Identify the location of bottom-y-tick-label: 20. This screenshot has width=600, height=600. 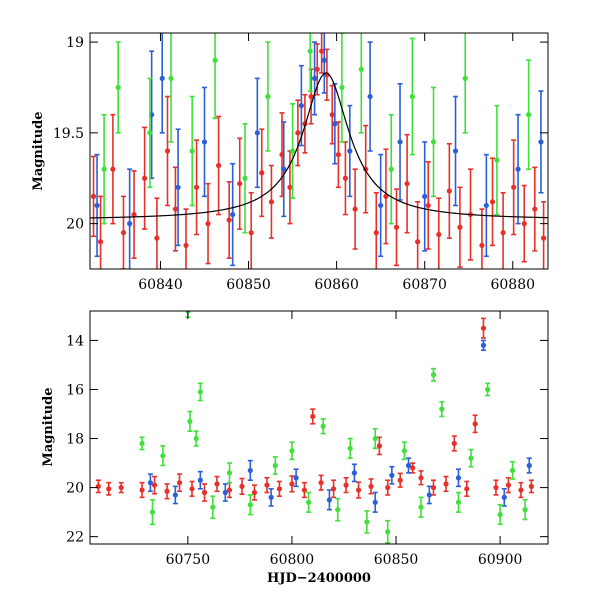
(75, 489).